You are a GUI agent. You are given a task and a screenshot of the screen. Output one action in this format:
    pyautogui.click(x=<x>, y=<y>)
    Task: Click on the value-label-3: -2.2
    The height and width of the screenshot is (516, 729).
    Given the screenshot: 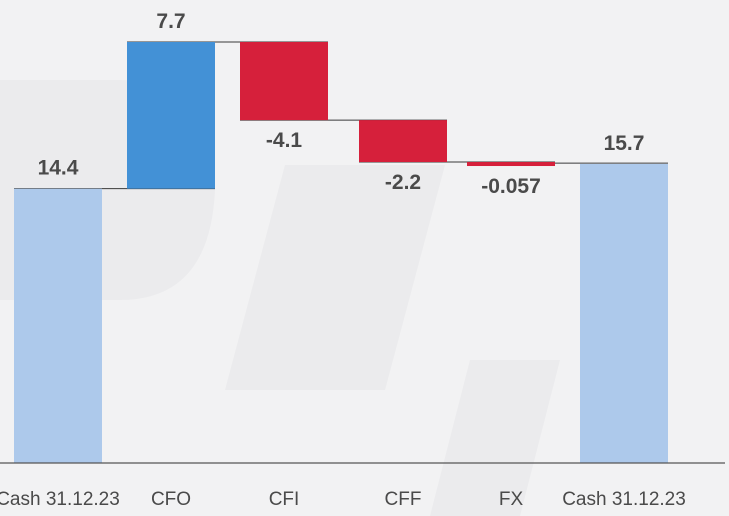 What is the action you would take?
    pyautogui.click(x=403, y=182)
    